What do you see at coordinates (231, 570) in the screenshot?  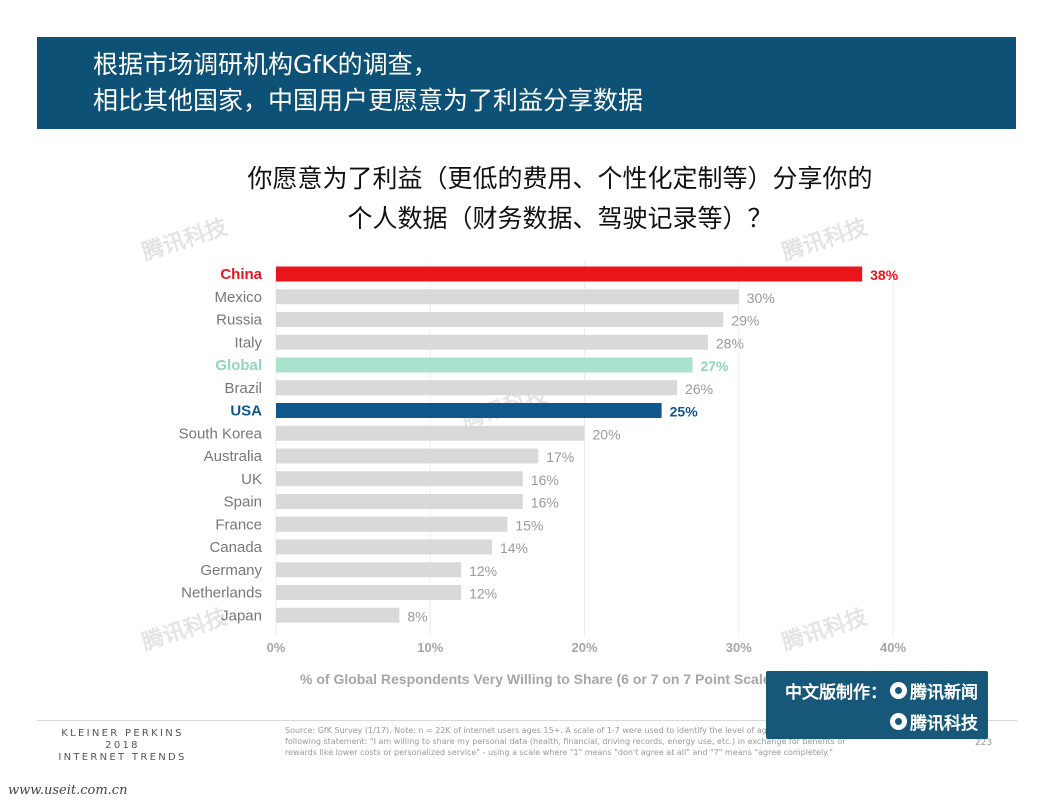 I see `category-label: Germany` at bounding box center [231, 570].